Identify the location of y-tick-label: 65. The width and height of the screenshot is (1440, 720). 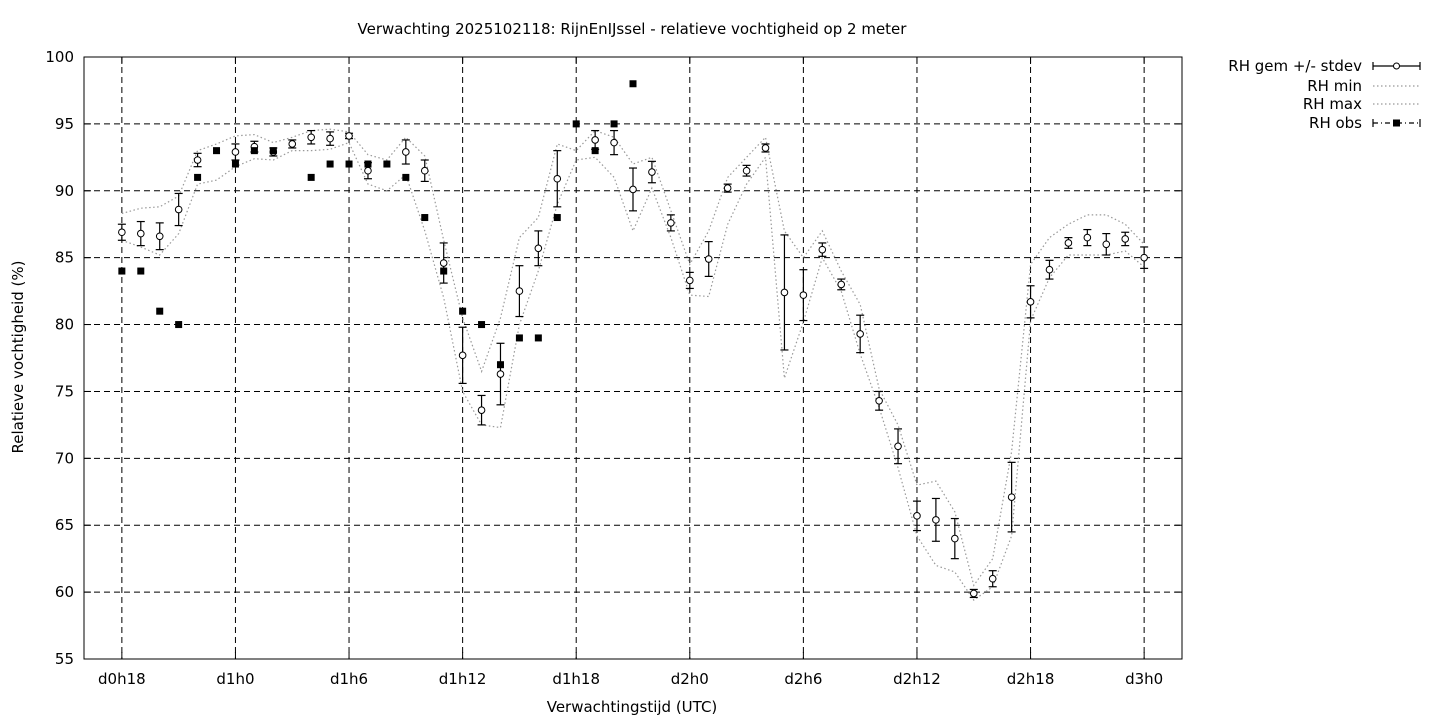
(64, 525).